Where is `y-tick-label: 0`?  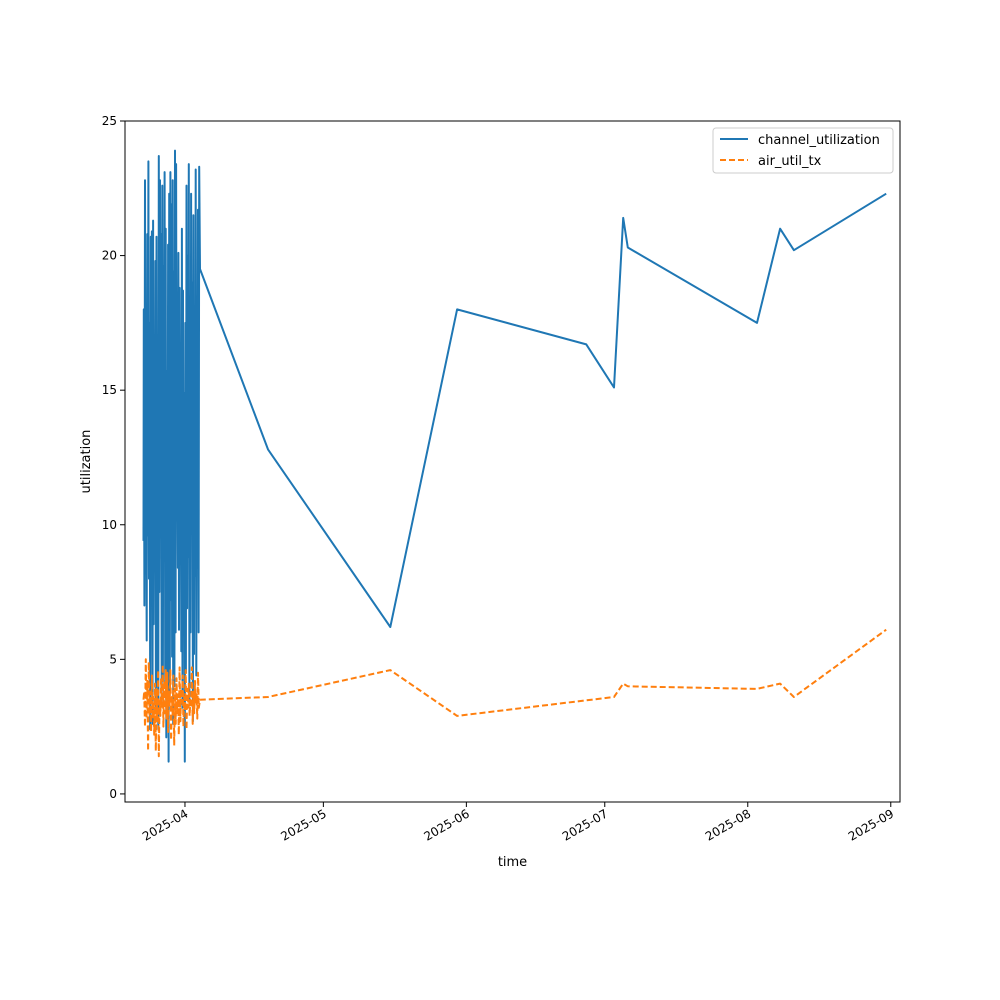
y-tick-label: 0 is located at coordinates (113, 794).